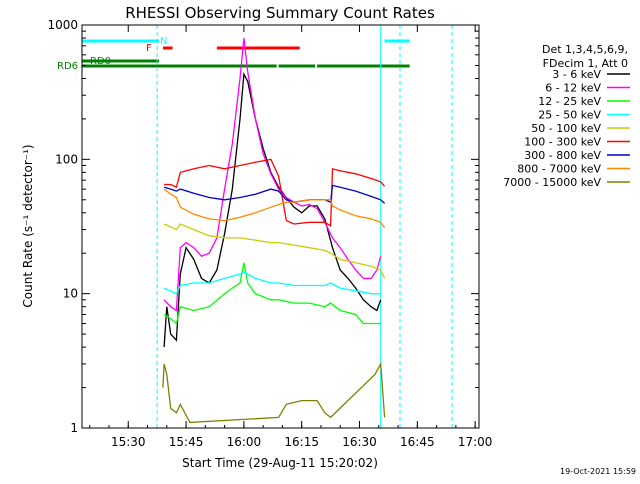 The image size is (640, 484). What do you see at coordinates (585, 49) in the screenshot?
I see `legend-header-line: Det 1,3,4,5,6,9,` at bounding box center [585, 49].